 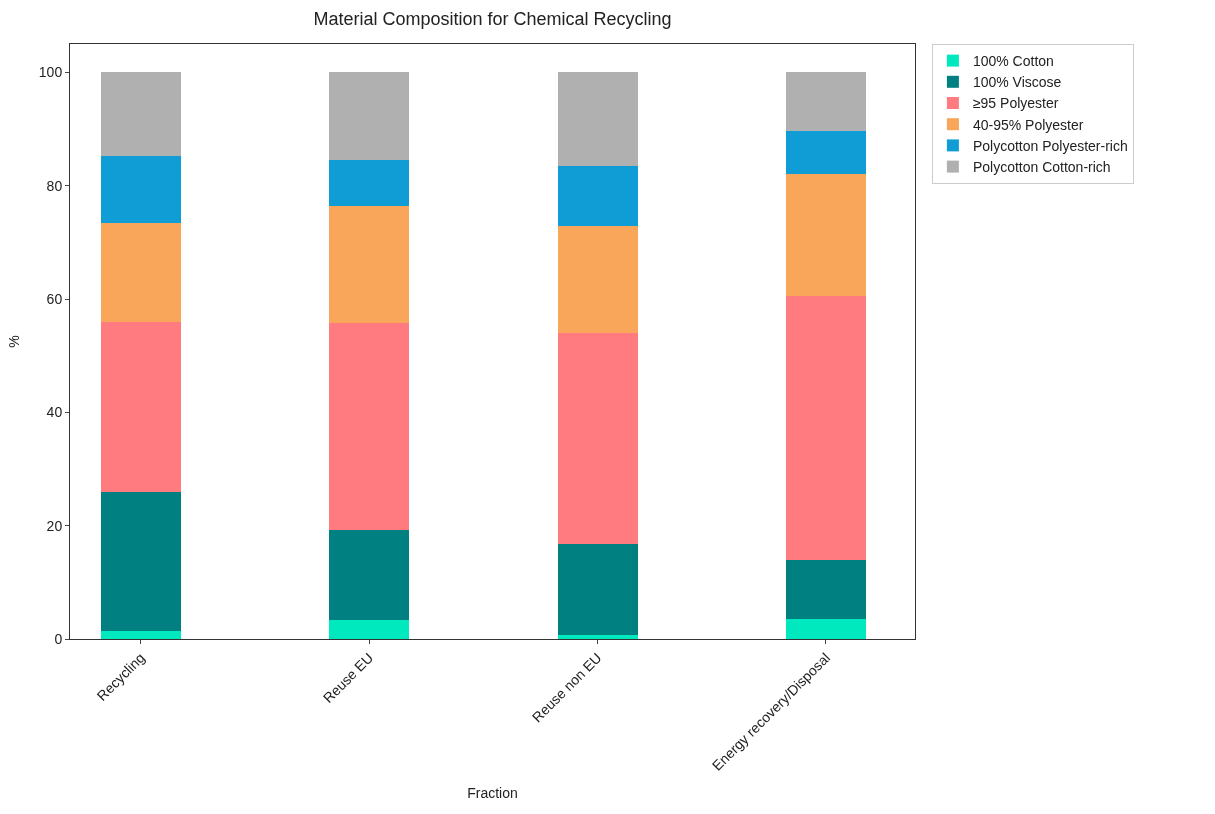 I want to click on legend-label: Polycotton Polyester-rich, so click(x=1050, y=145).